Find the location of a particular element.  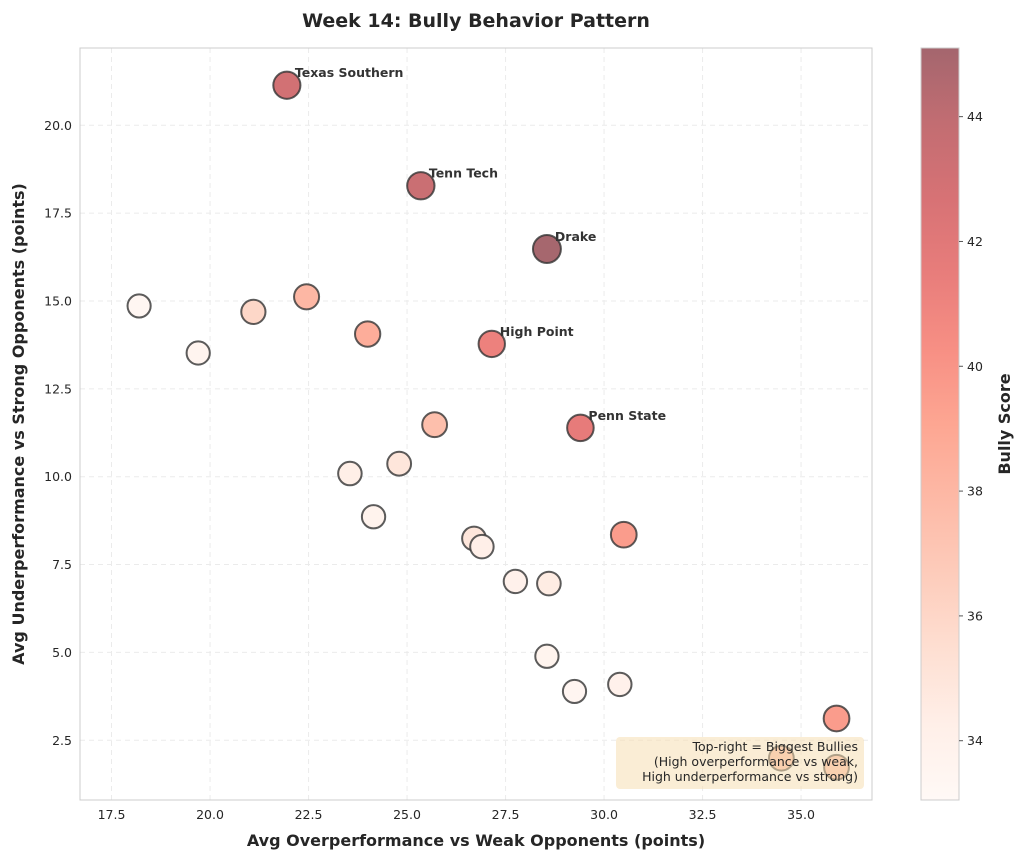

x-tick-label: 30.0 is located at coordinates (604, 814).